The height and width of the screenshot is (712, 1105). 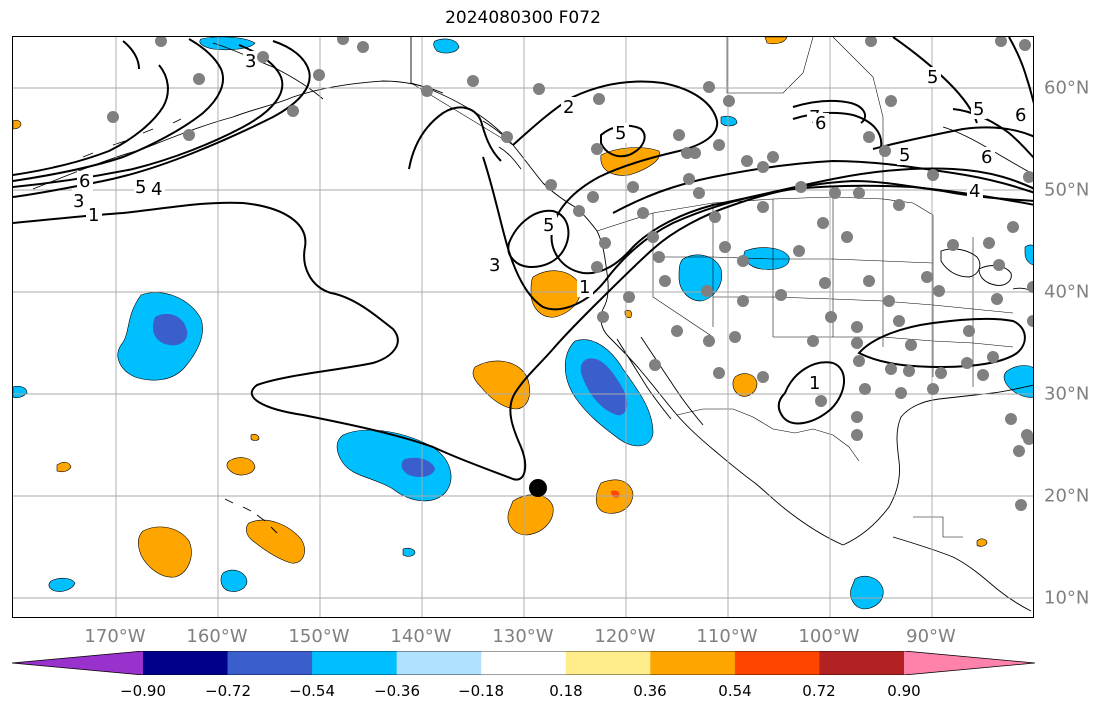 What do you see at coordinates (319, 636) in the screenshot?
I see `lon-label-150w: 150°W` at bounding box center [319, 636].